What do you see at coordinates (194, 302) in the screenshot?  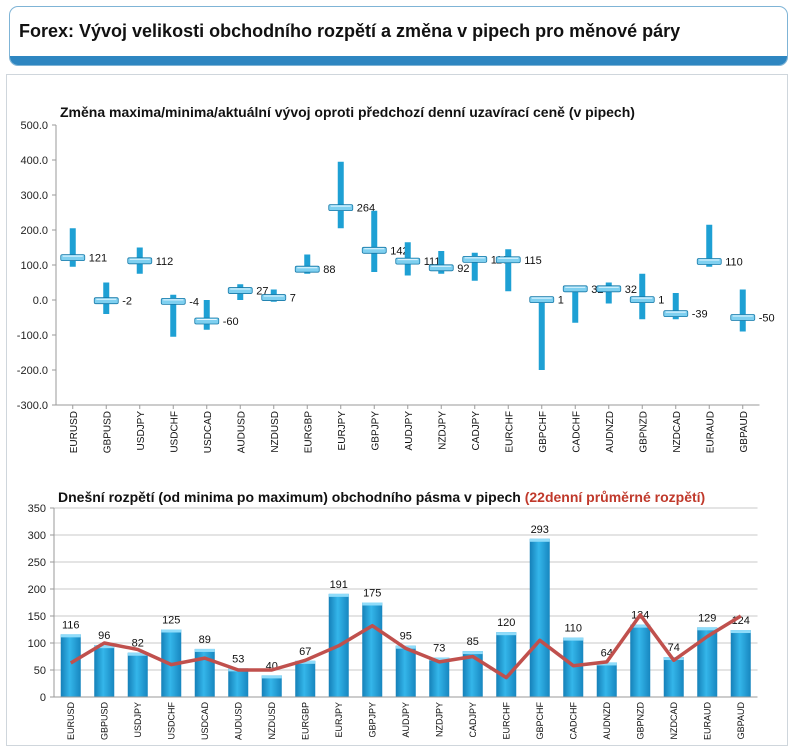 I see `chart1-value-label: -4` at bounding box center [194, 302].